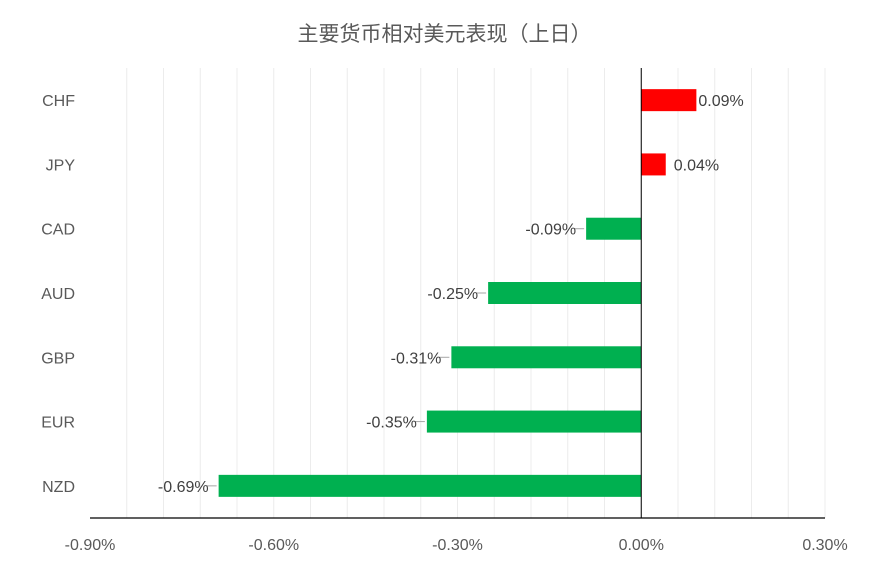 The width and height of the screenshot is (889, 573). Describe the element at coordinates (565, 293) in the screenshot. I see `bar-aud` at that location.